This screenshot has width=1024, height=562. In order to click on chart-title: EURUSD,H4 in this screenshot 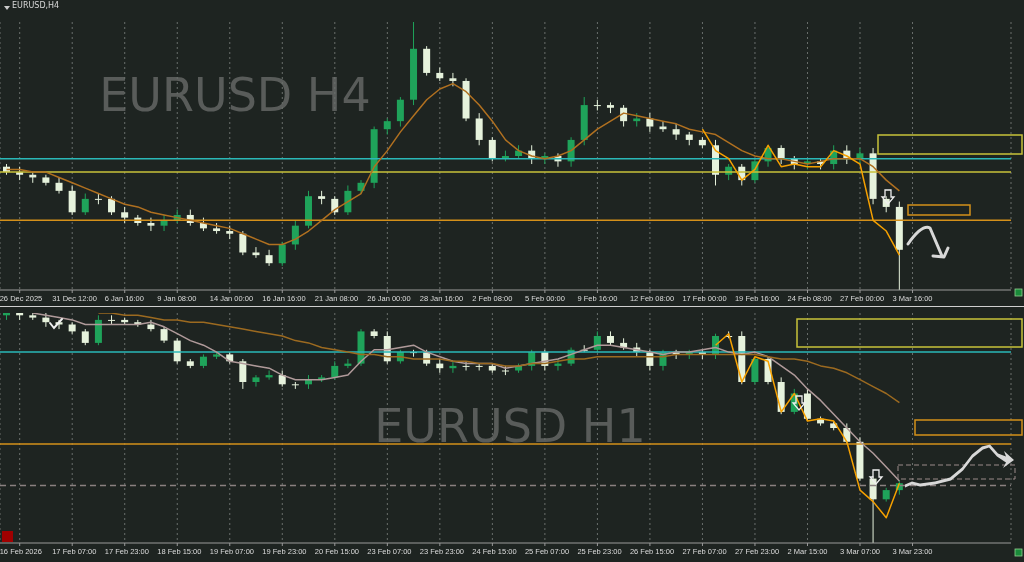, I will do `click(36, 5)`.